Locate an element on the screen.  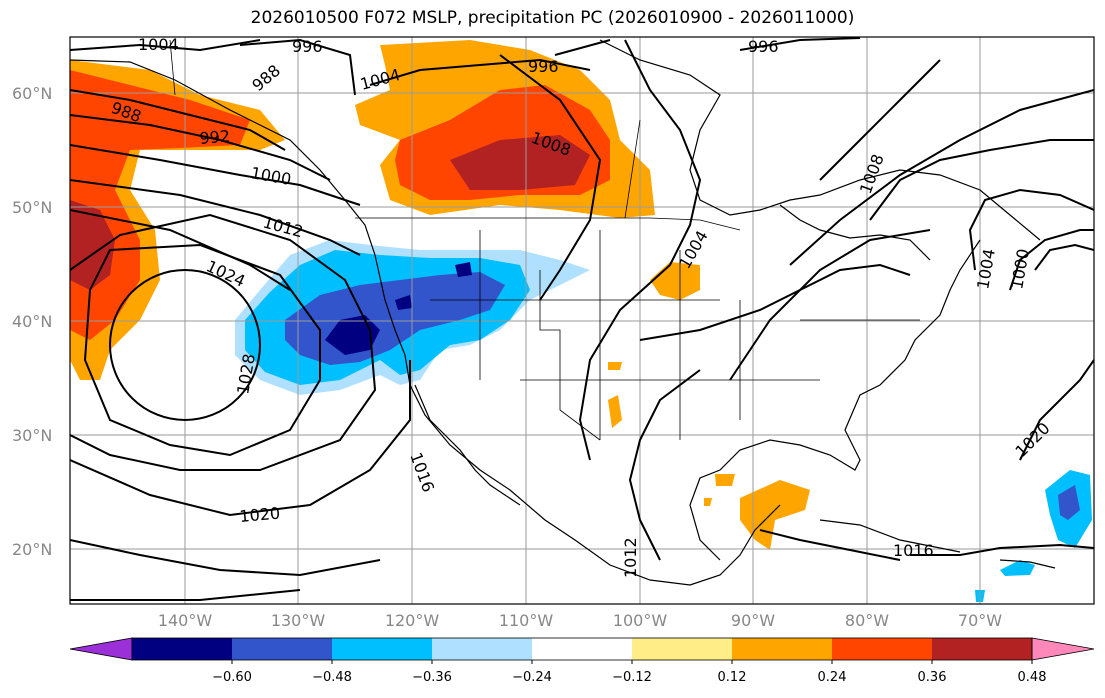
lon-label: 140°W is located at coordinates (185, 620).